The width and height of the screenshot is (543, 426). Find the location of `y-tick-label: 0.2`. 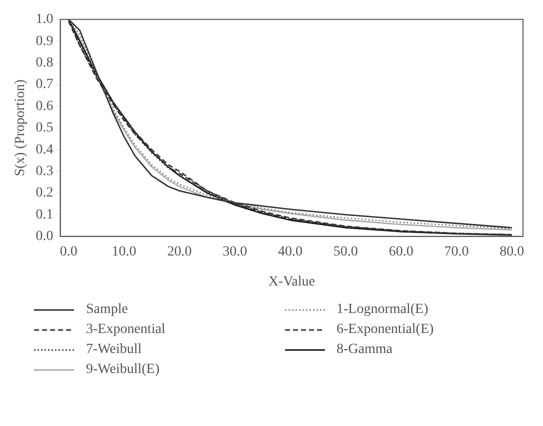

y-tick-label: 0.2 is located at coordinates (45, 193).